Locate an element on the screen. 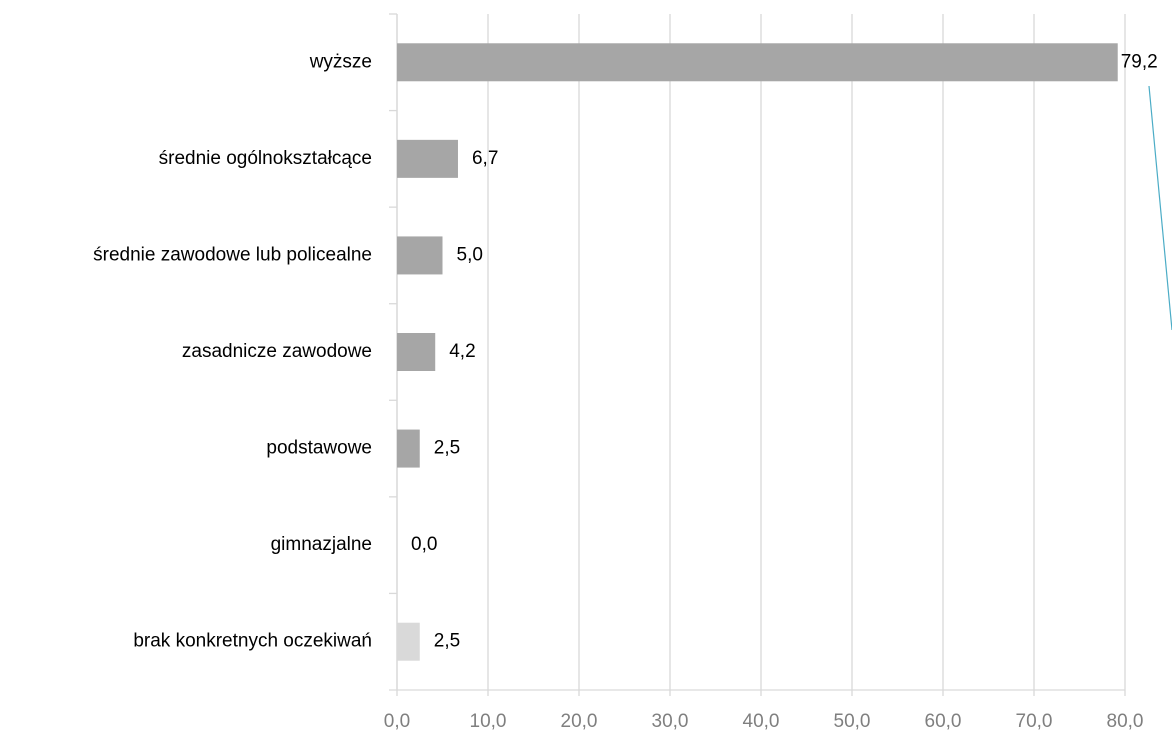 The height and width of the screenshot is (744, 1172). y-tick-label: wyższe is located at coordinates (340, 61).